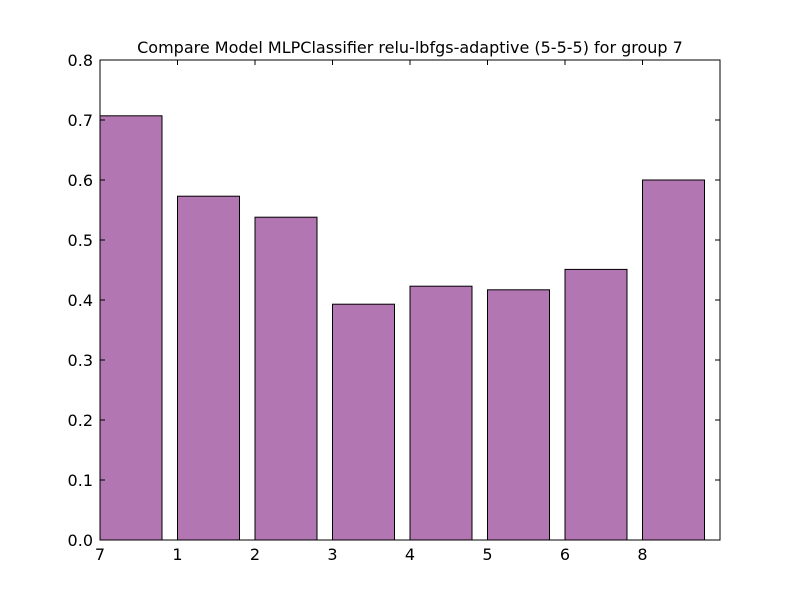  What do you see at coordinates (80, 360) in the screenshot?
I see `y-tick-label: 0.3` at bounding box center [80, 360].